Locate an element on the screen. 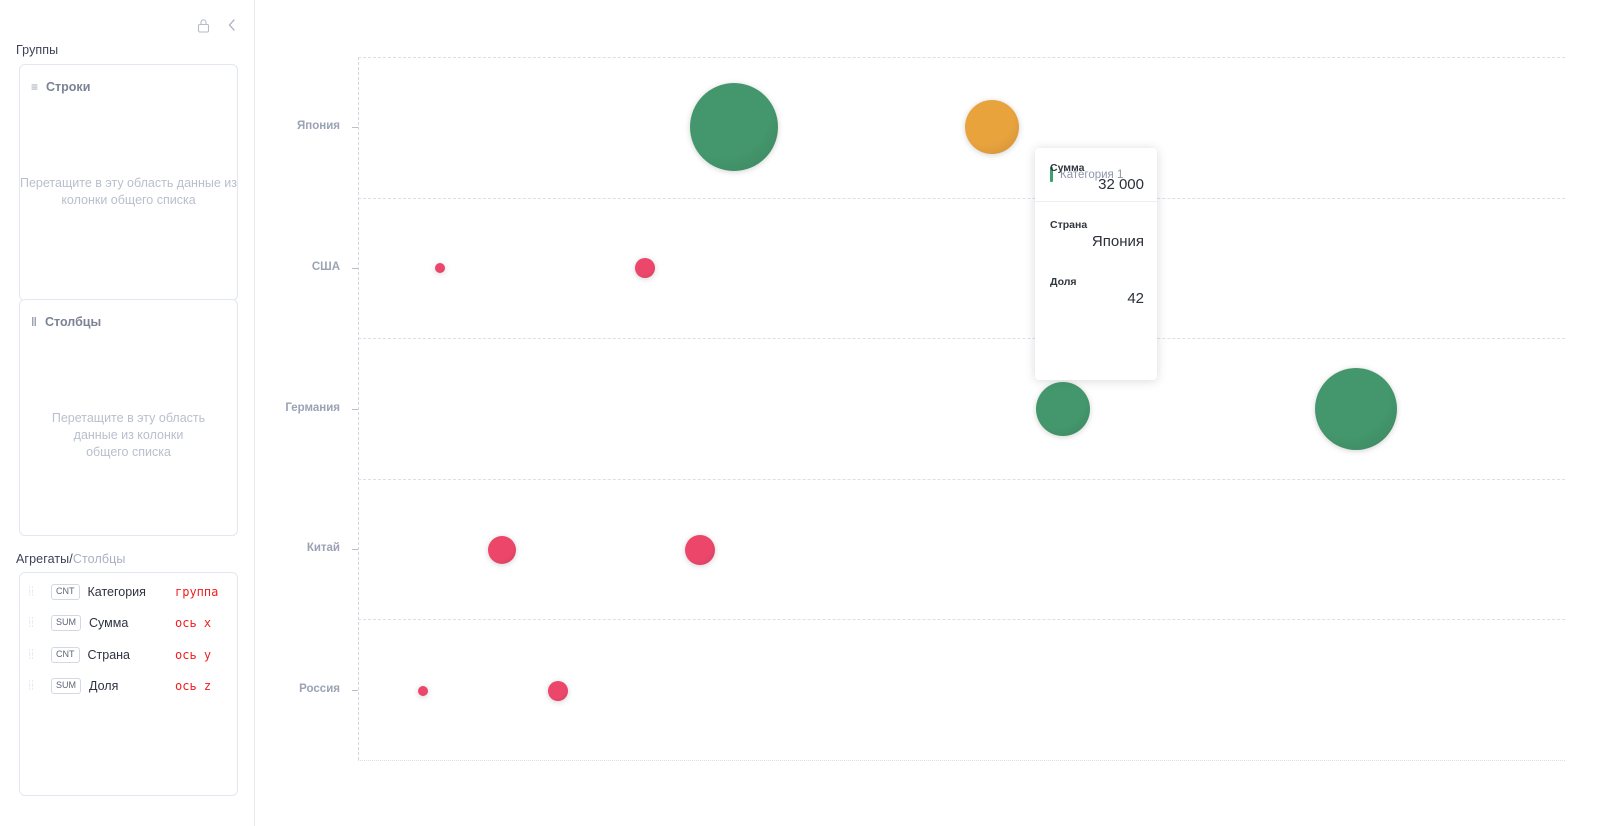 The height and width of the screenshot is (826, 1598). aggregates-section-title: Агрегаты/Столбцы is located at coordinates (70, 559).